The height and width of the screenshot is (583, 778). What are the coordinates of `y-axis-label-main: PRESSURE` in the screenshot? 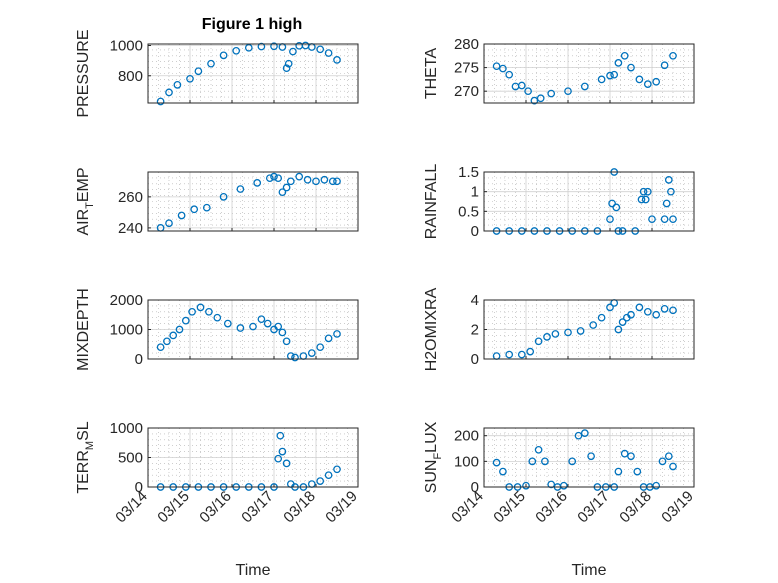 It's located at (83, 73).